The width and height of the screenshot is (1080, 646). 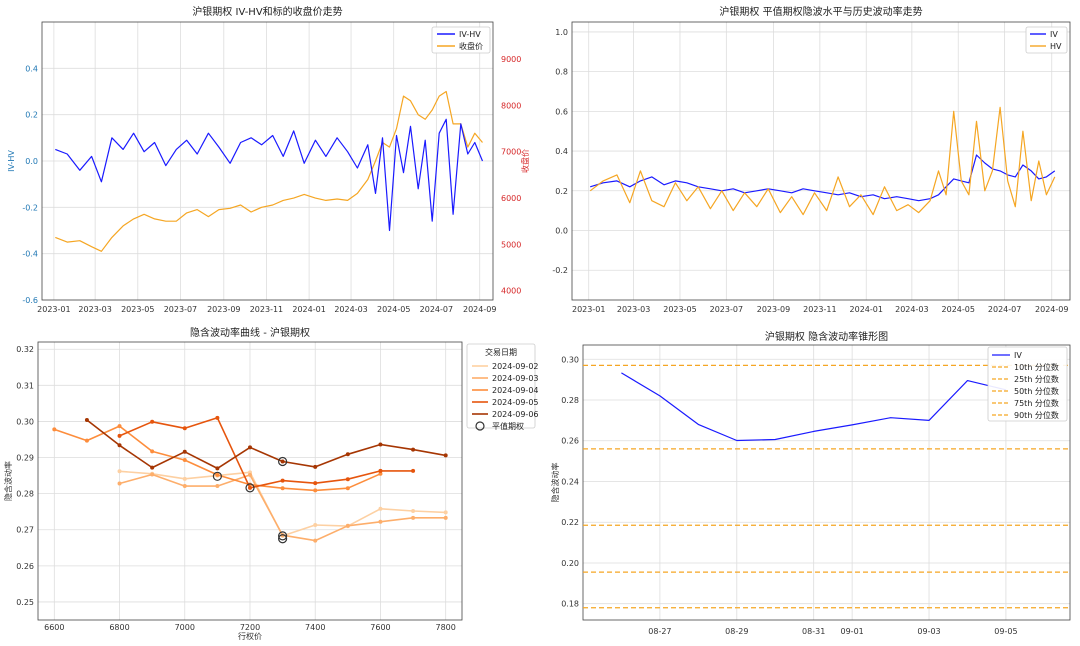 What do you see at coordinates (471, 46) in the screenshot?
I see `legend-label: 收盘价` at bounding box center [471, 46].